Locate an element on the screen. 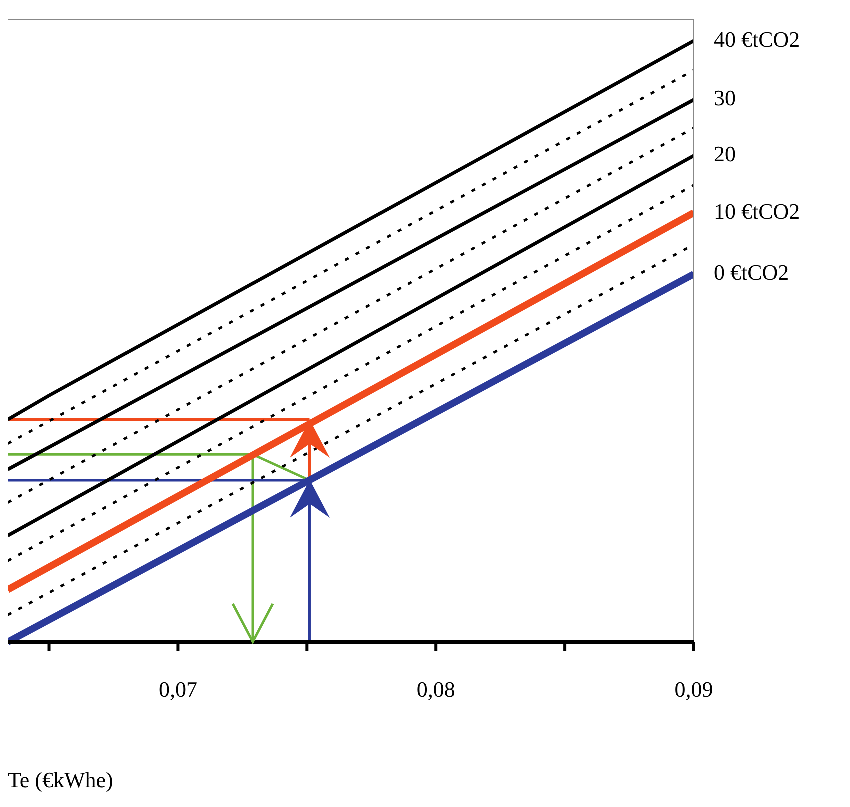 The image size is (850, 807). x-tick-label: 0,08 is located at coordinates (436, 689).